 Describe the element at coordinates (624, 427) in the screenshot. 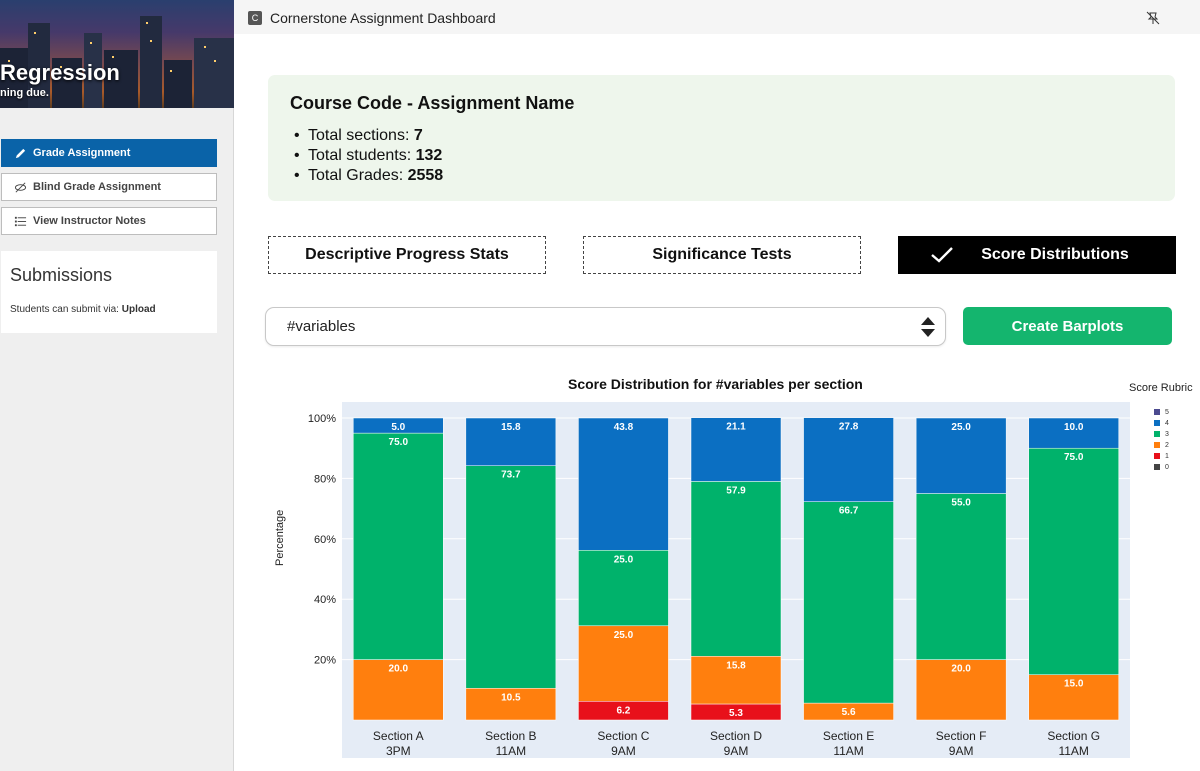

I see `data-label: 43.8` at that location.